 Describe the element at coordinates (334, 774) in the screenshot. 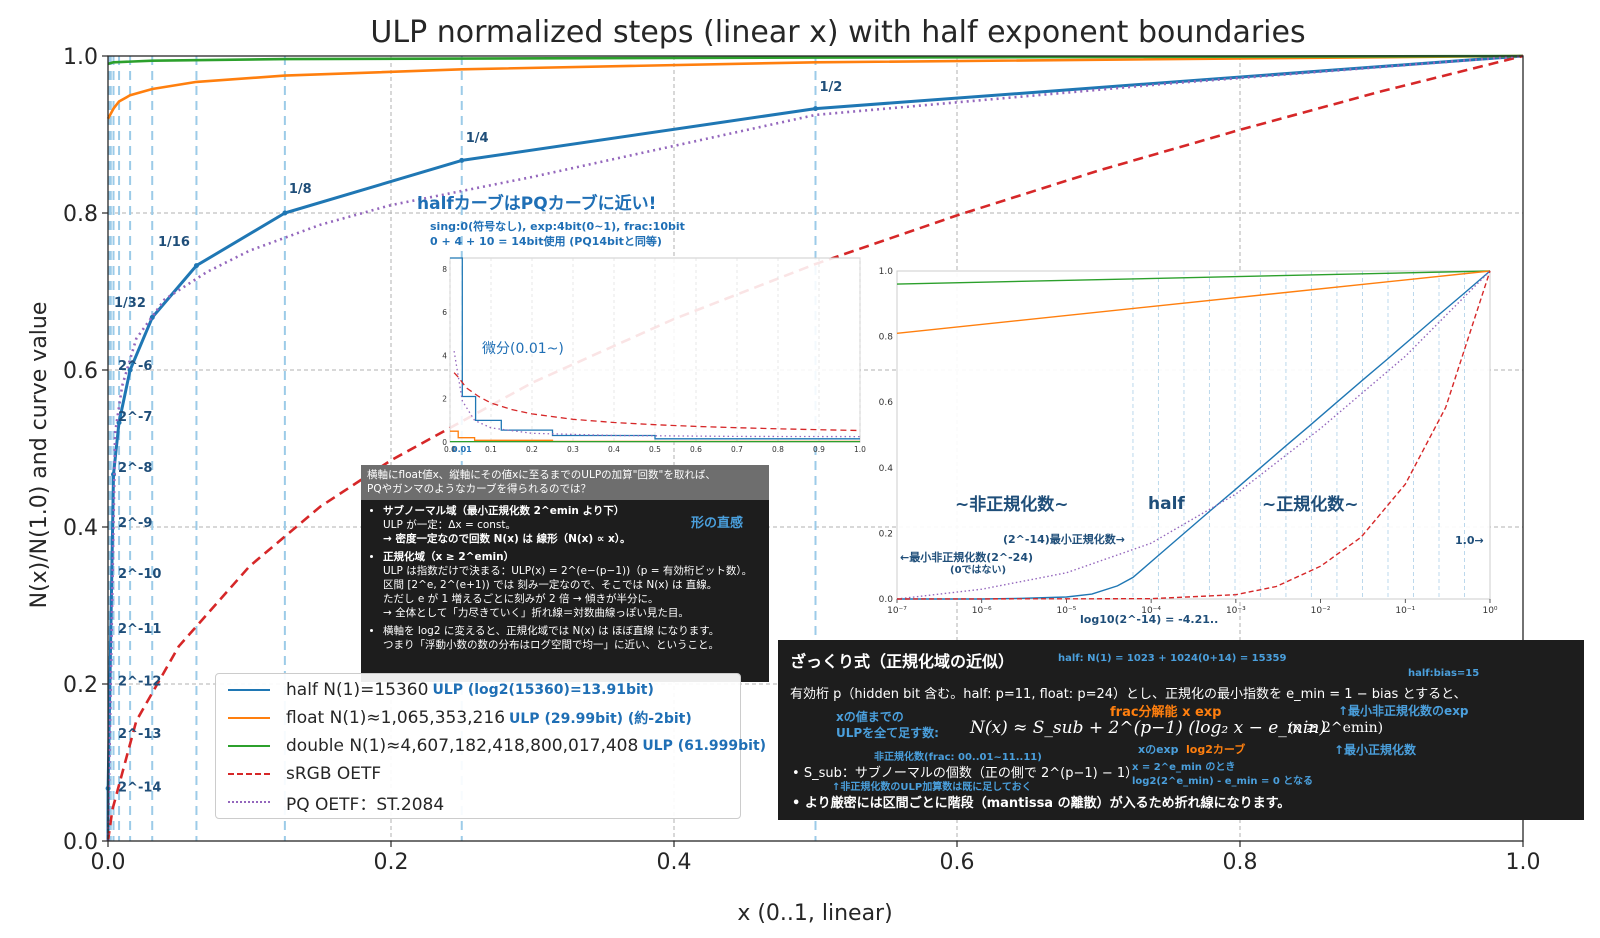

I see `legend-label-srgb: sRGB OETF` at that location.